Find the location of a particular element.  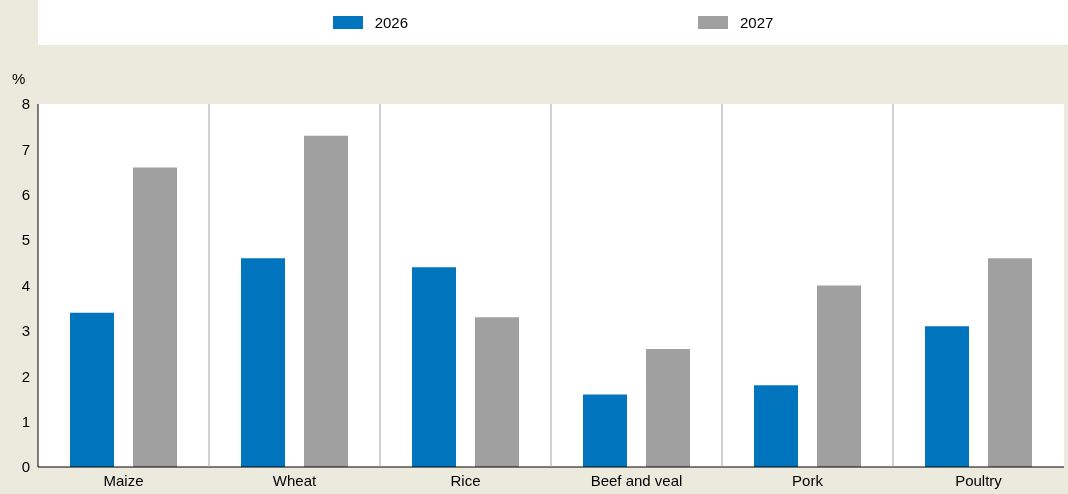

y-tick-label: 0 is located at coordinates (25, 467).